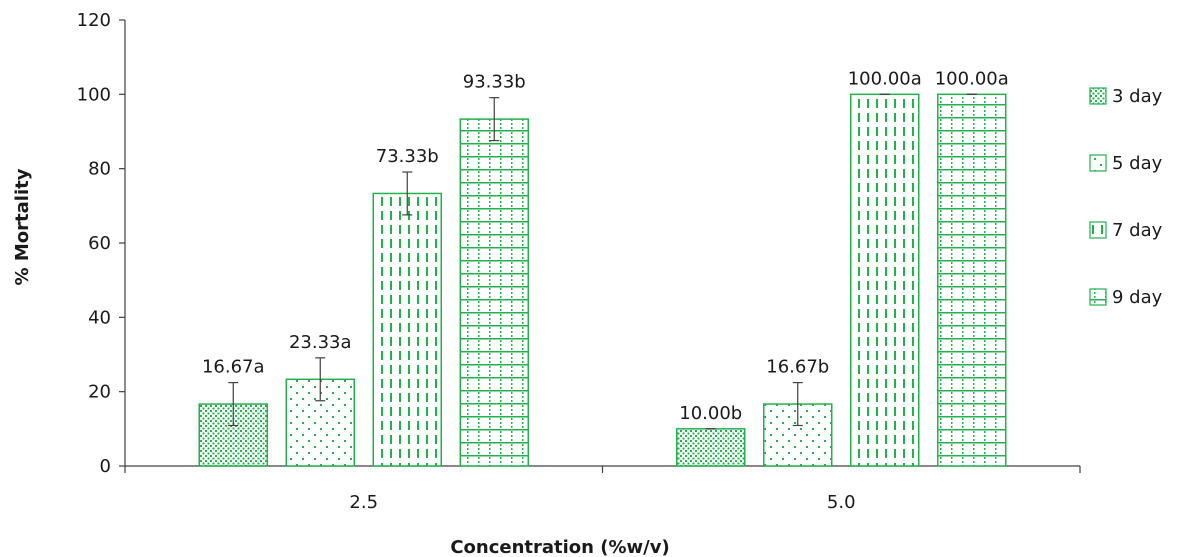 This screenshot has height=557, width=1190. Describe the element at coordinates (1137, 96) in the screenshot. I see `legend-label: 3 day` at that location.